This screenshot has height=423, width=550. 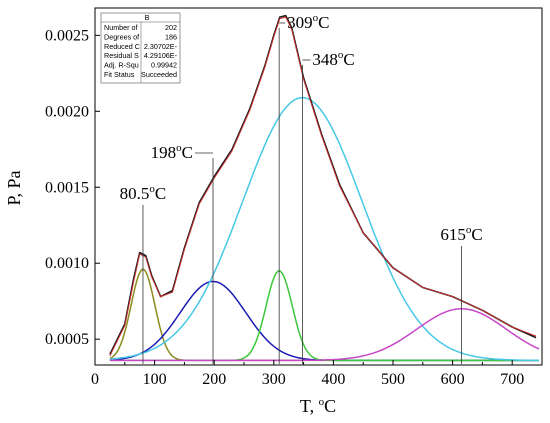 I want to click on x-tick-label: 0, so click(x=95, y=379).